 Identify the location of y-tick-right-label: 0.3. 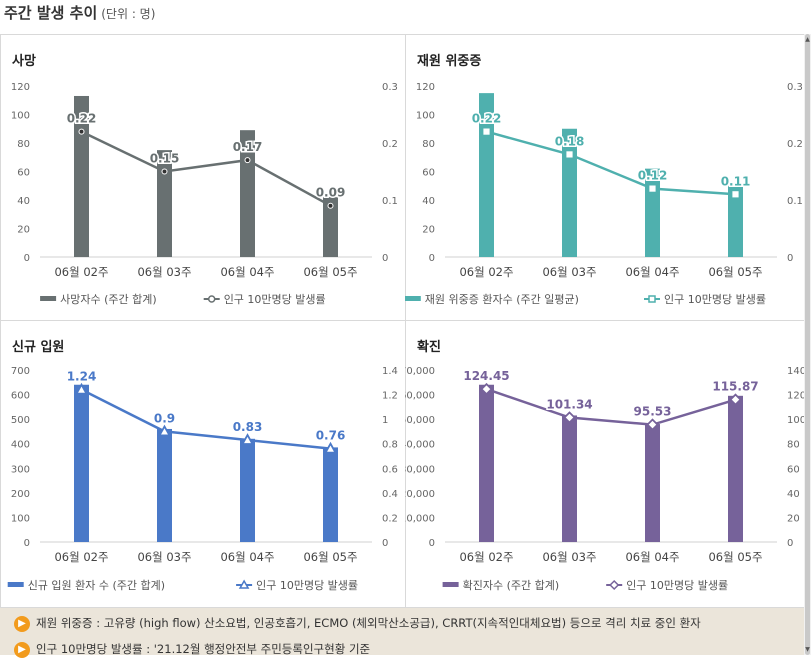
(795, 87).